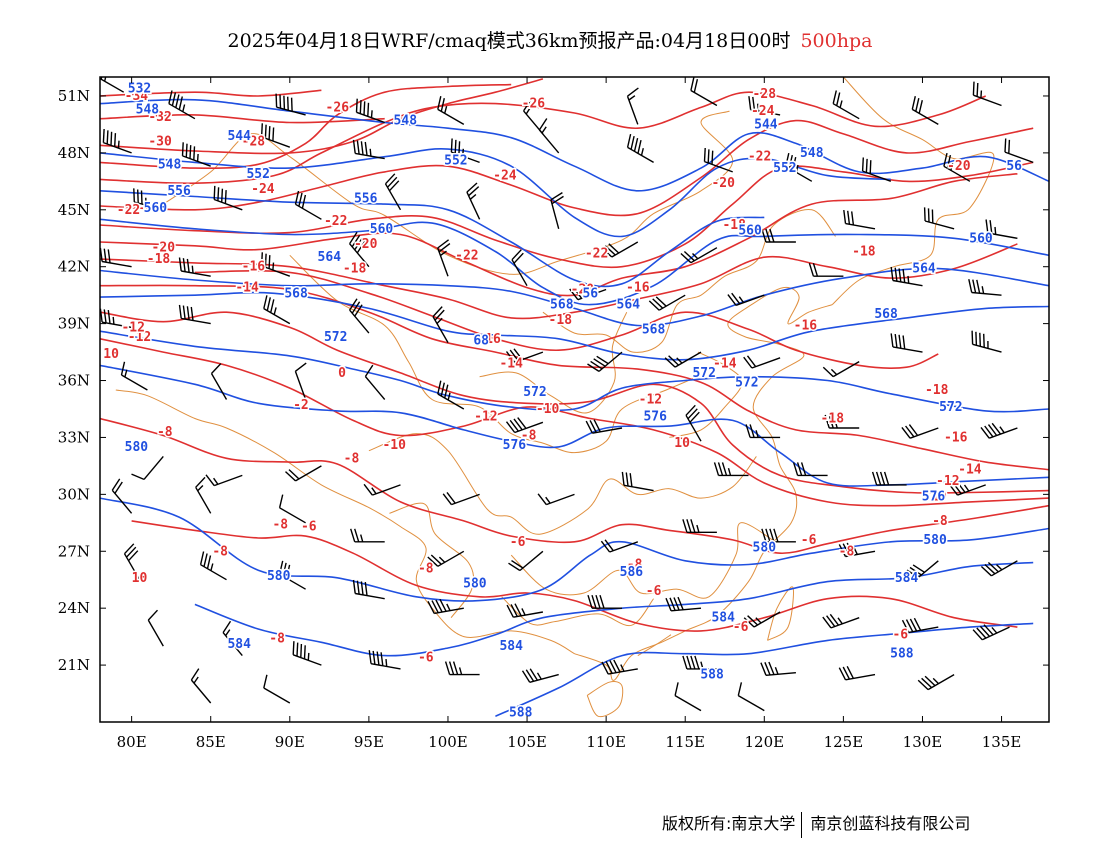 The image size is (1100, 850). What do you see at coordinates (74, 608) in the screenshot?
I see `lat-tick-label: 24N` at bounding box center [74, 608].